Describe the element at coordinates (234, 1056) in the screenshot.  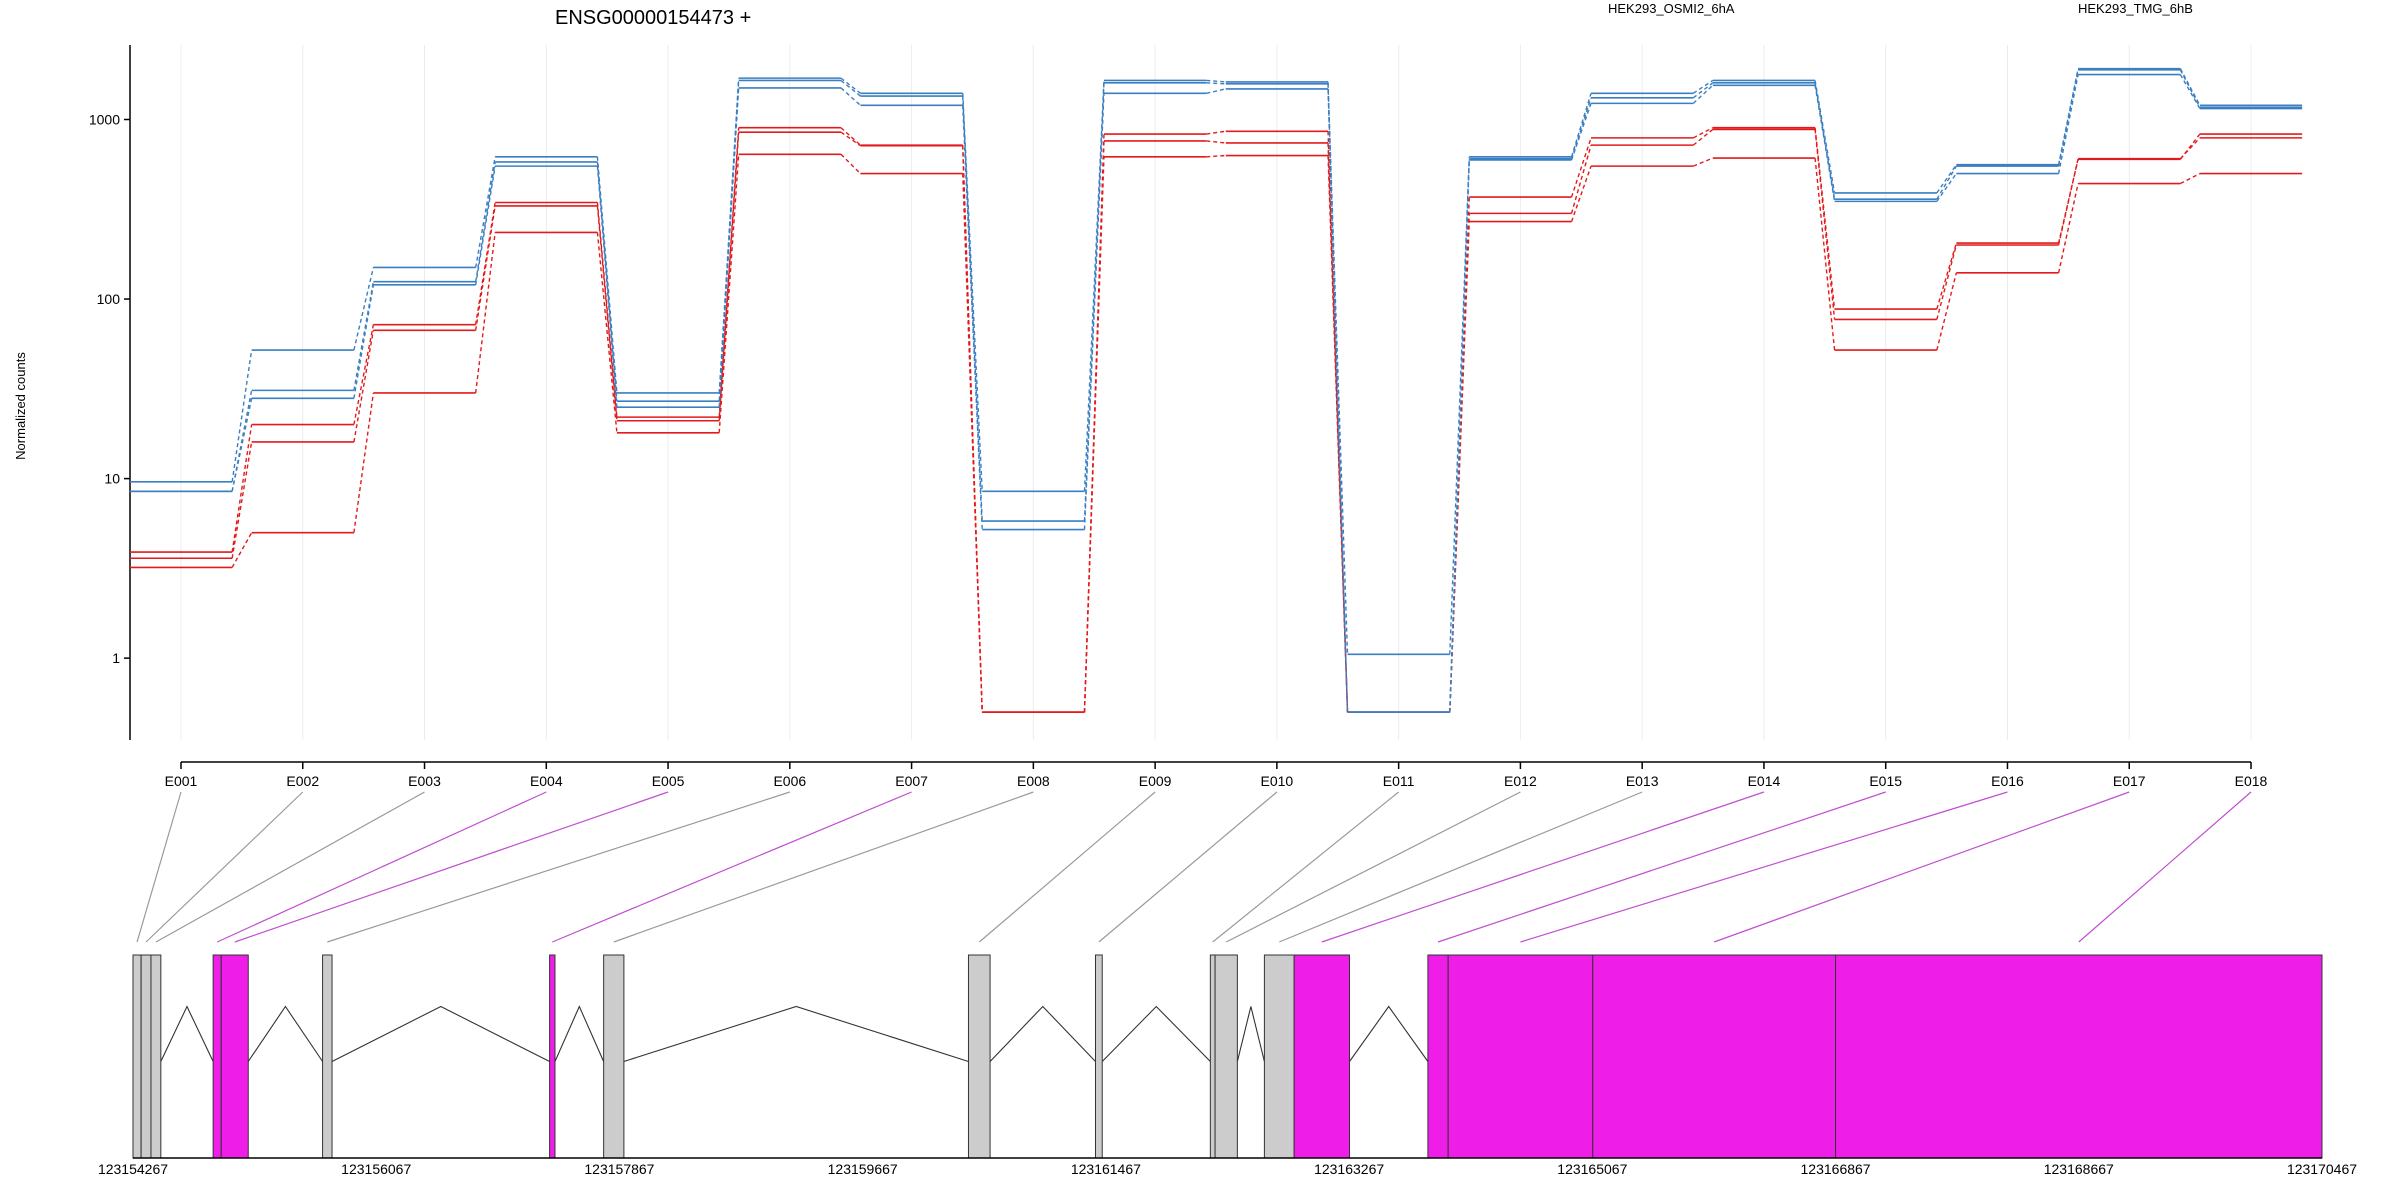
I see `exon-box-E005` at that location.